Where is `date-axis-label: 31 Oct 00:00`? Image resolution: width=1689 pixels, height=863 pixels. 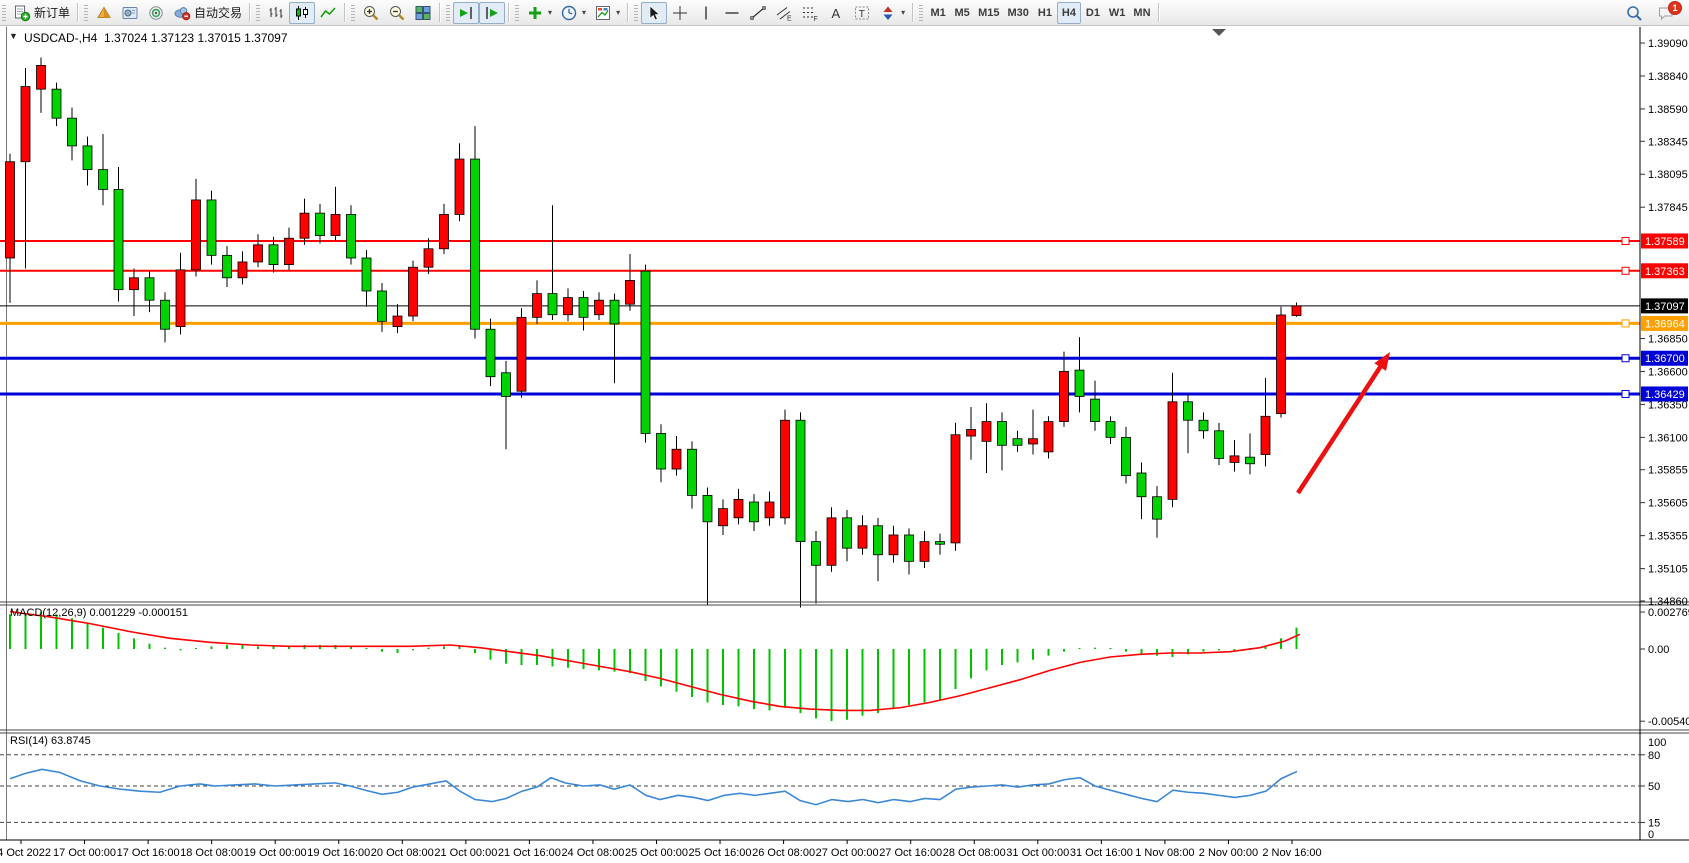
date-axis-label: 31 Oct 00:00 is located at coordinates (1037, 853).